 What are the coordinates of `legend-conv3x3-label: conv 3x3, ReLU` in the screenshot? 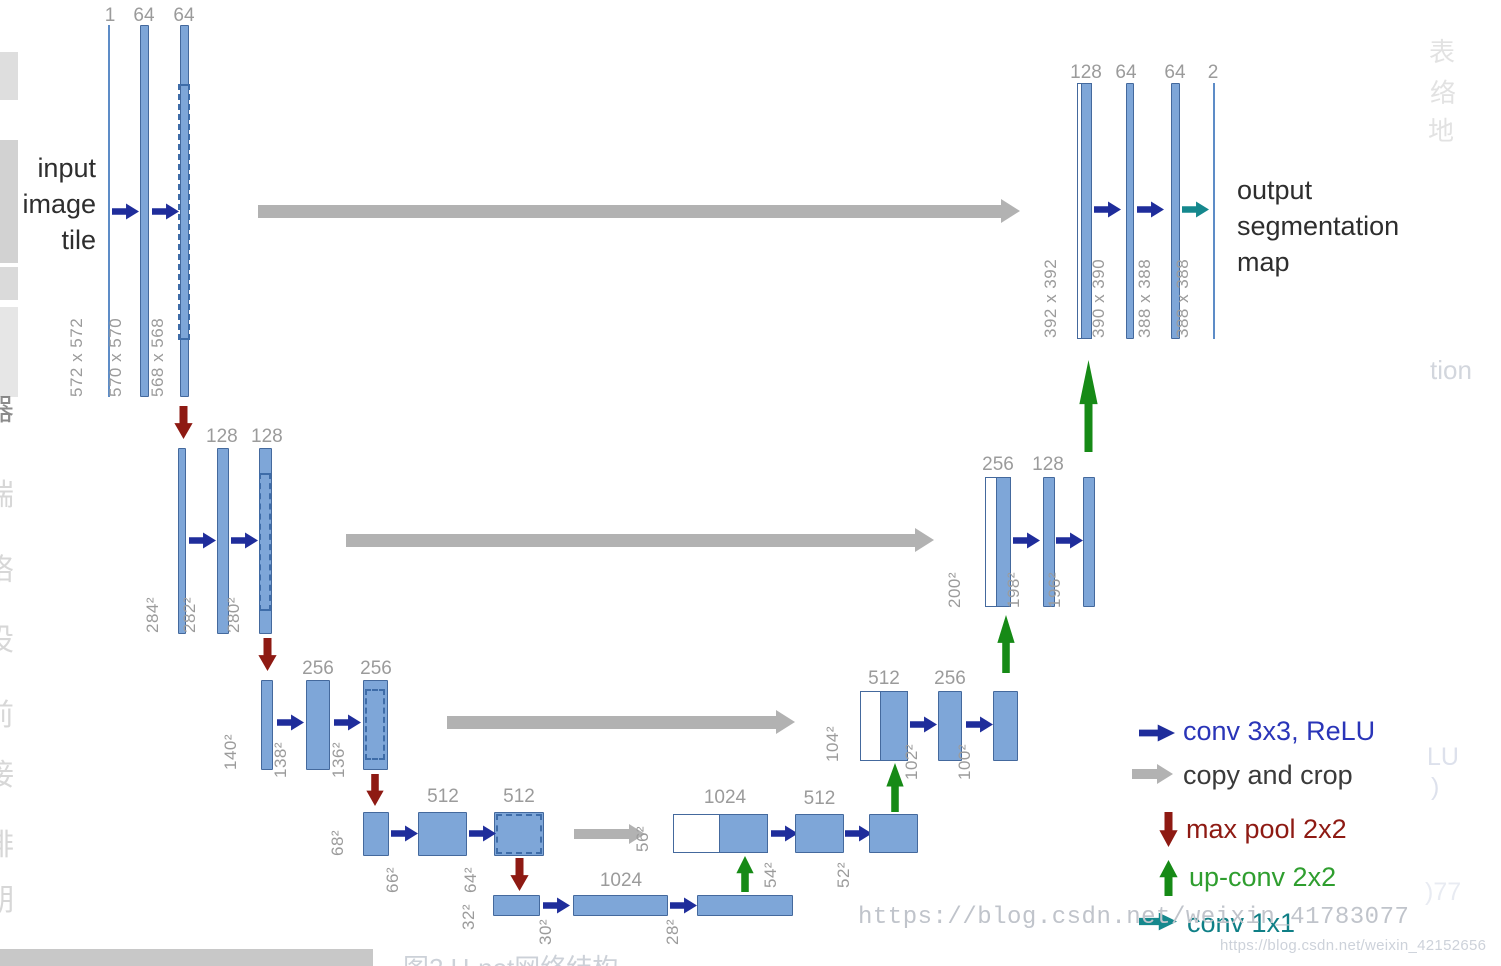 It's located at (1279, 731).